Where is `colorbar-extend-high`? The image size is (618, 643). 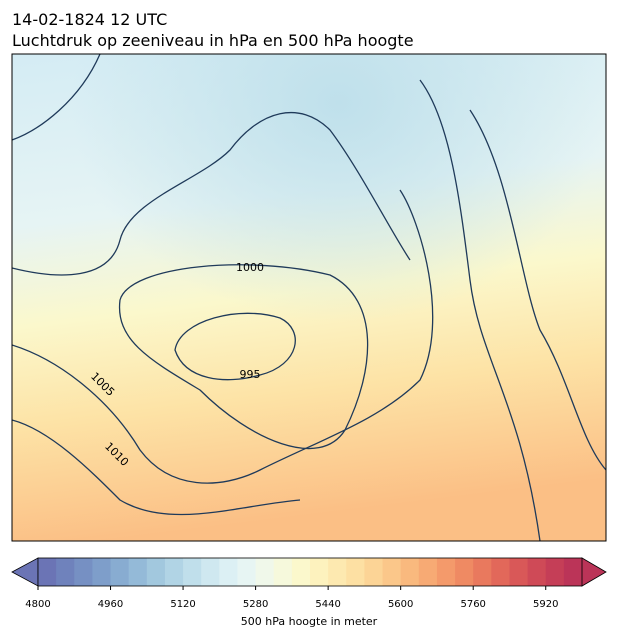
colorbar-extend-high is located at coordinates (594, 572).